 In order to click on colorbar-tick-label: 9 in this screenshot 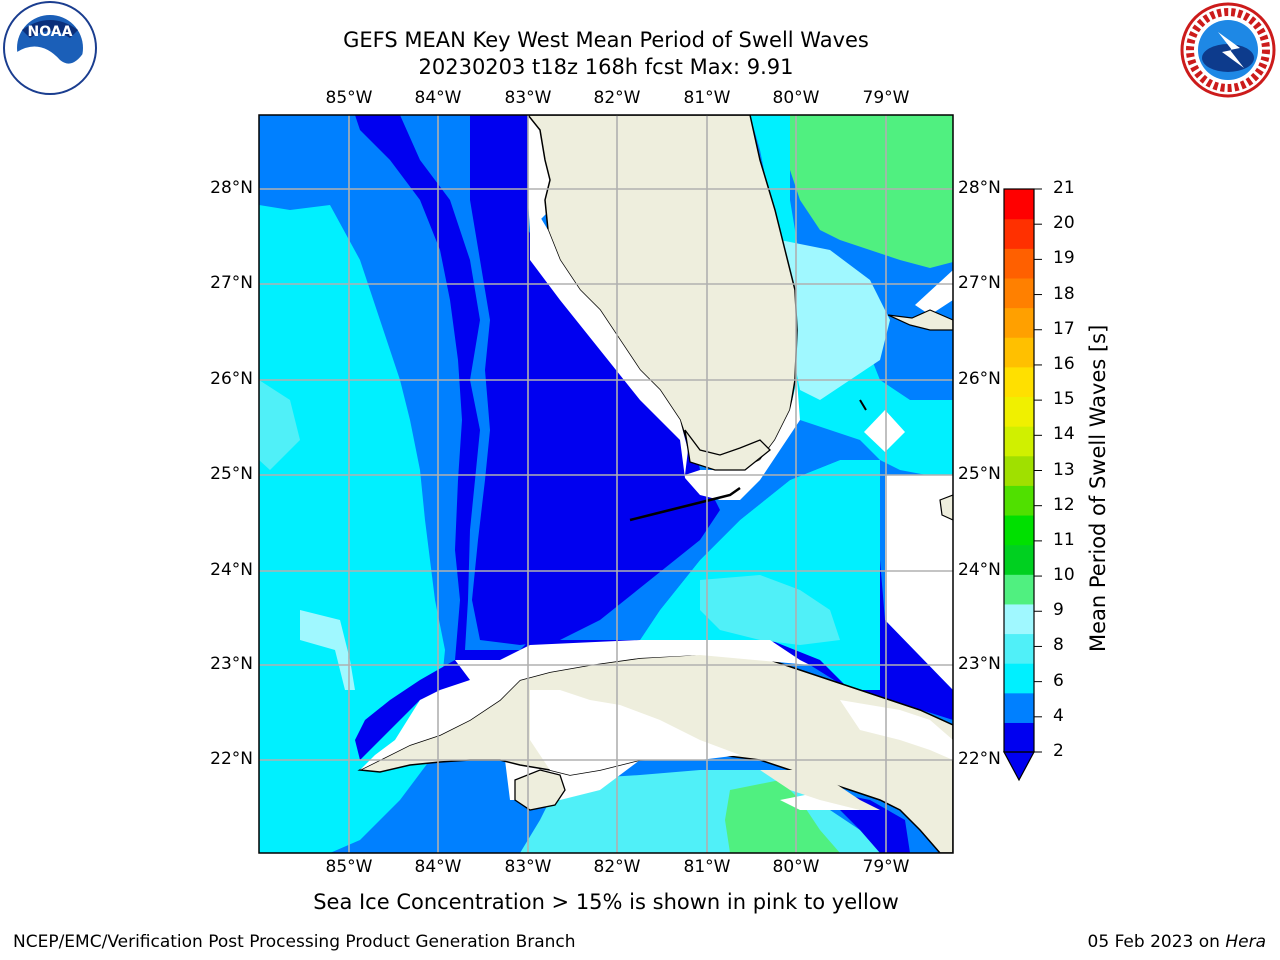, I will do `click(1058, 610)`.